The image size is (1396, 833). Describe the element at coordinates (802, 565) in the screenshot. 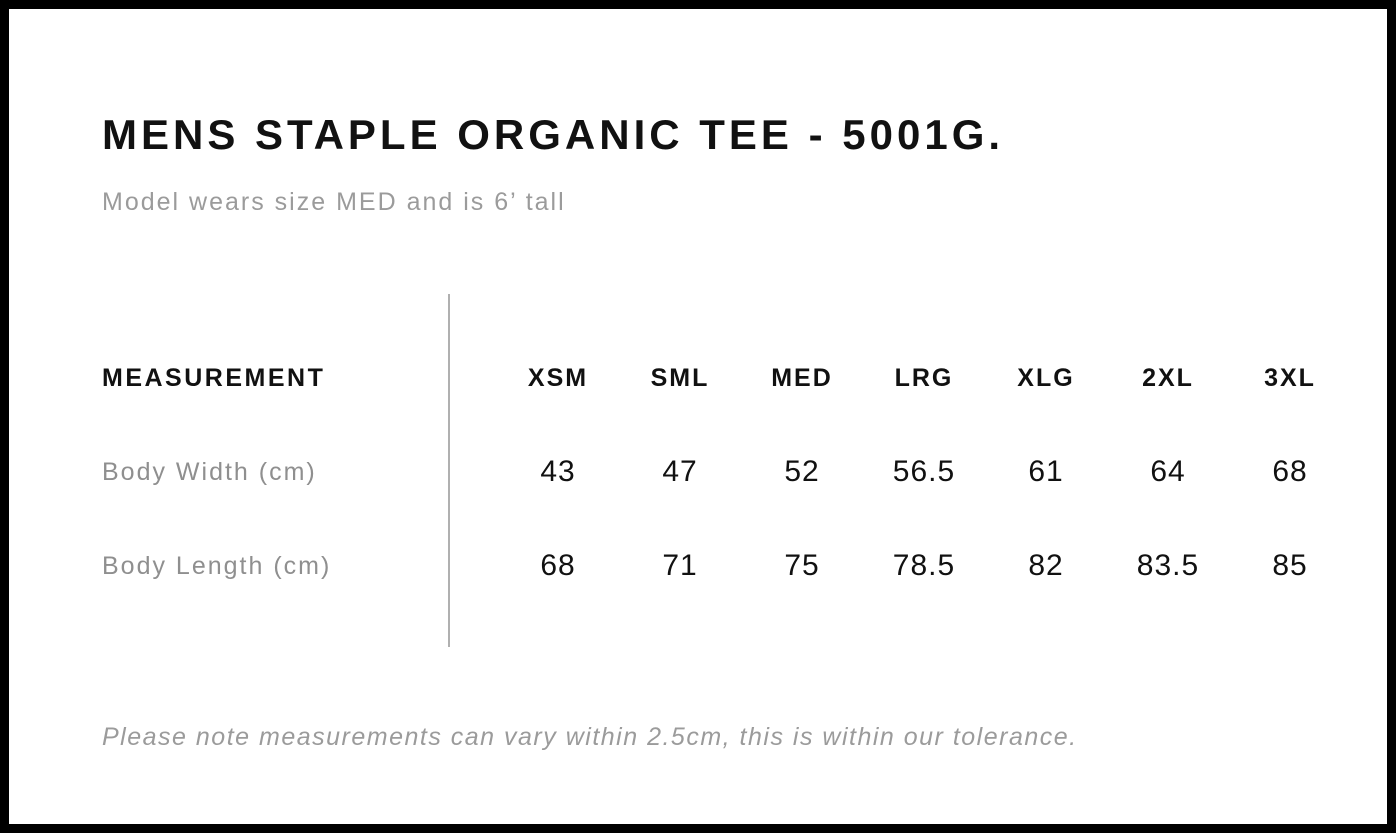

I see `body-length-med: 75` at that location.